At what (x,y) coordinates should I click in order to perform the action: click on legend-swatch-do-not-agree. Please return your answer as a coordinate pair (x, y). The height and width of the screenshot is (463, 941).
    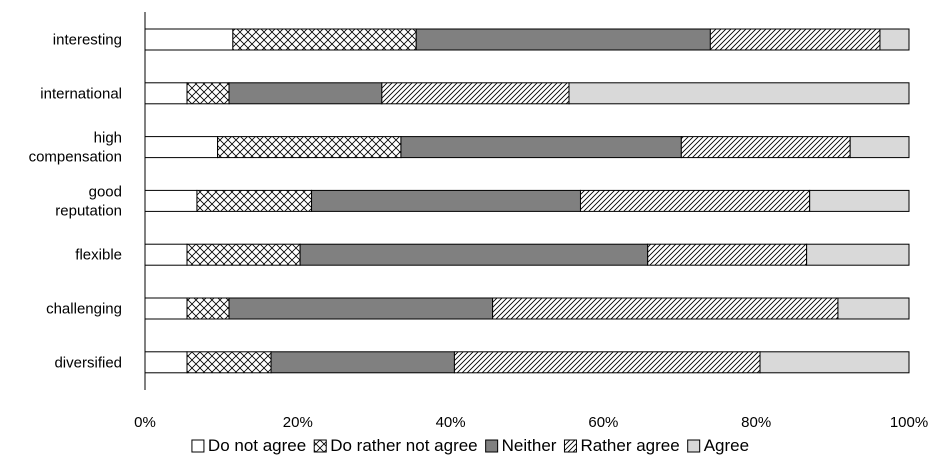
    Looking at the image, I should click on (198, 446).